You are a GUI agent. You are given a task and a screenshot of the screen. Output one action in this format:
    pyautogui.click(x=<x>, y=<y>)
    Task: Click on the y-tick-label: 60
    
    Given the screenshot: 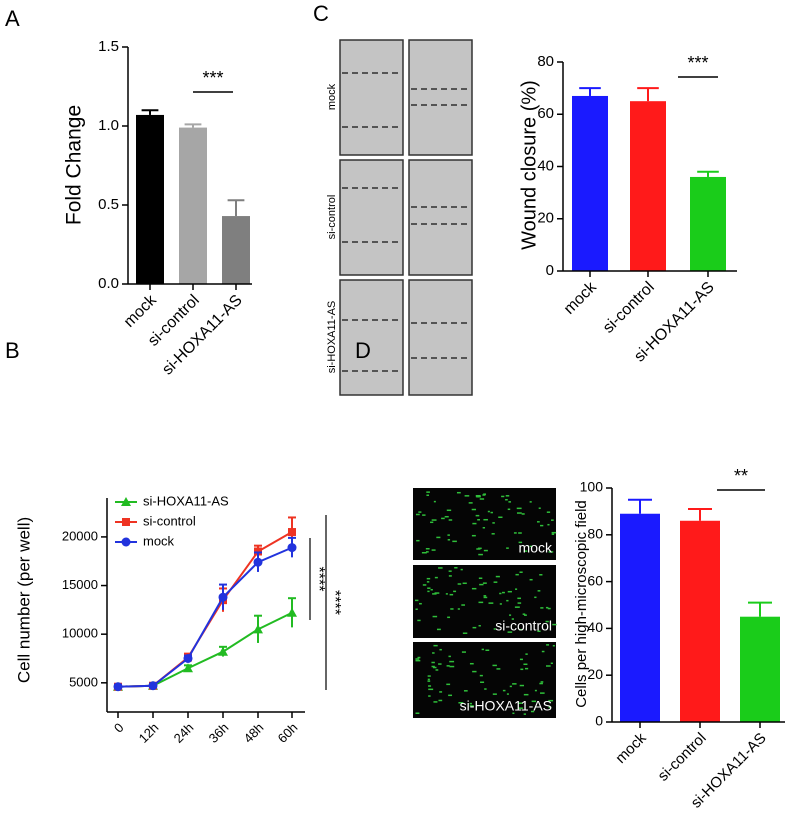 What is the action you would take?
    pyautogui.click(x=545, y=113)
    